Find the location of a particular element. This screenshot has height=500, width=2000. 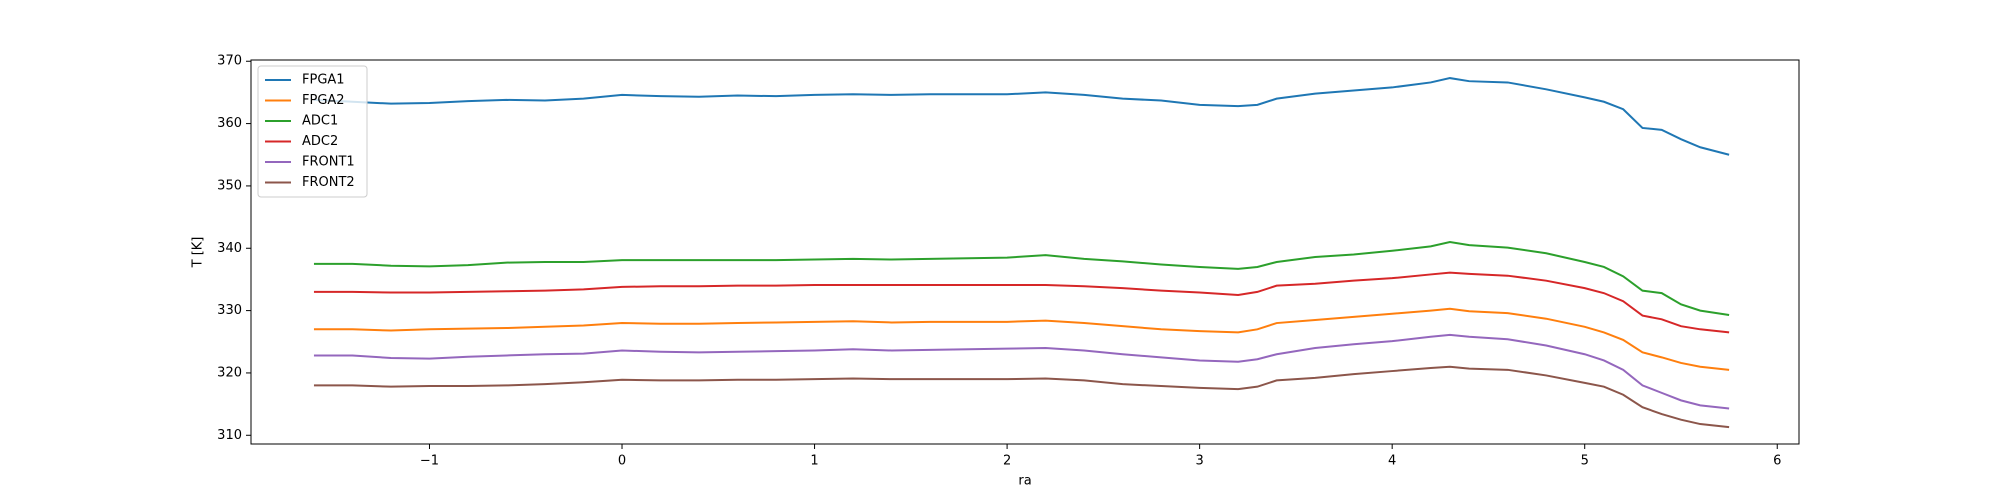

y-tick-label: 330 is located at coordinates (229, 310).